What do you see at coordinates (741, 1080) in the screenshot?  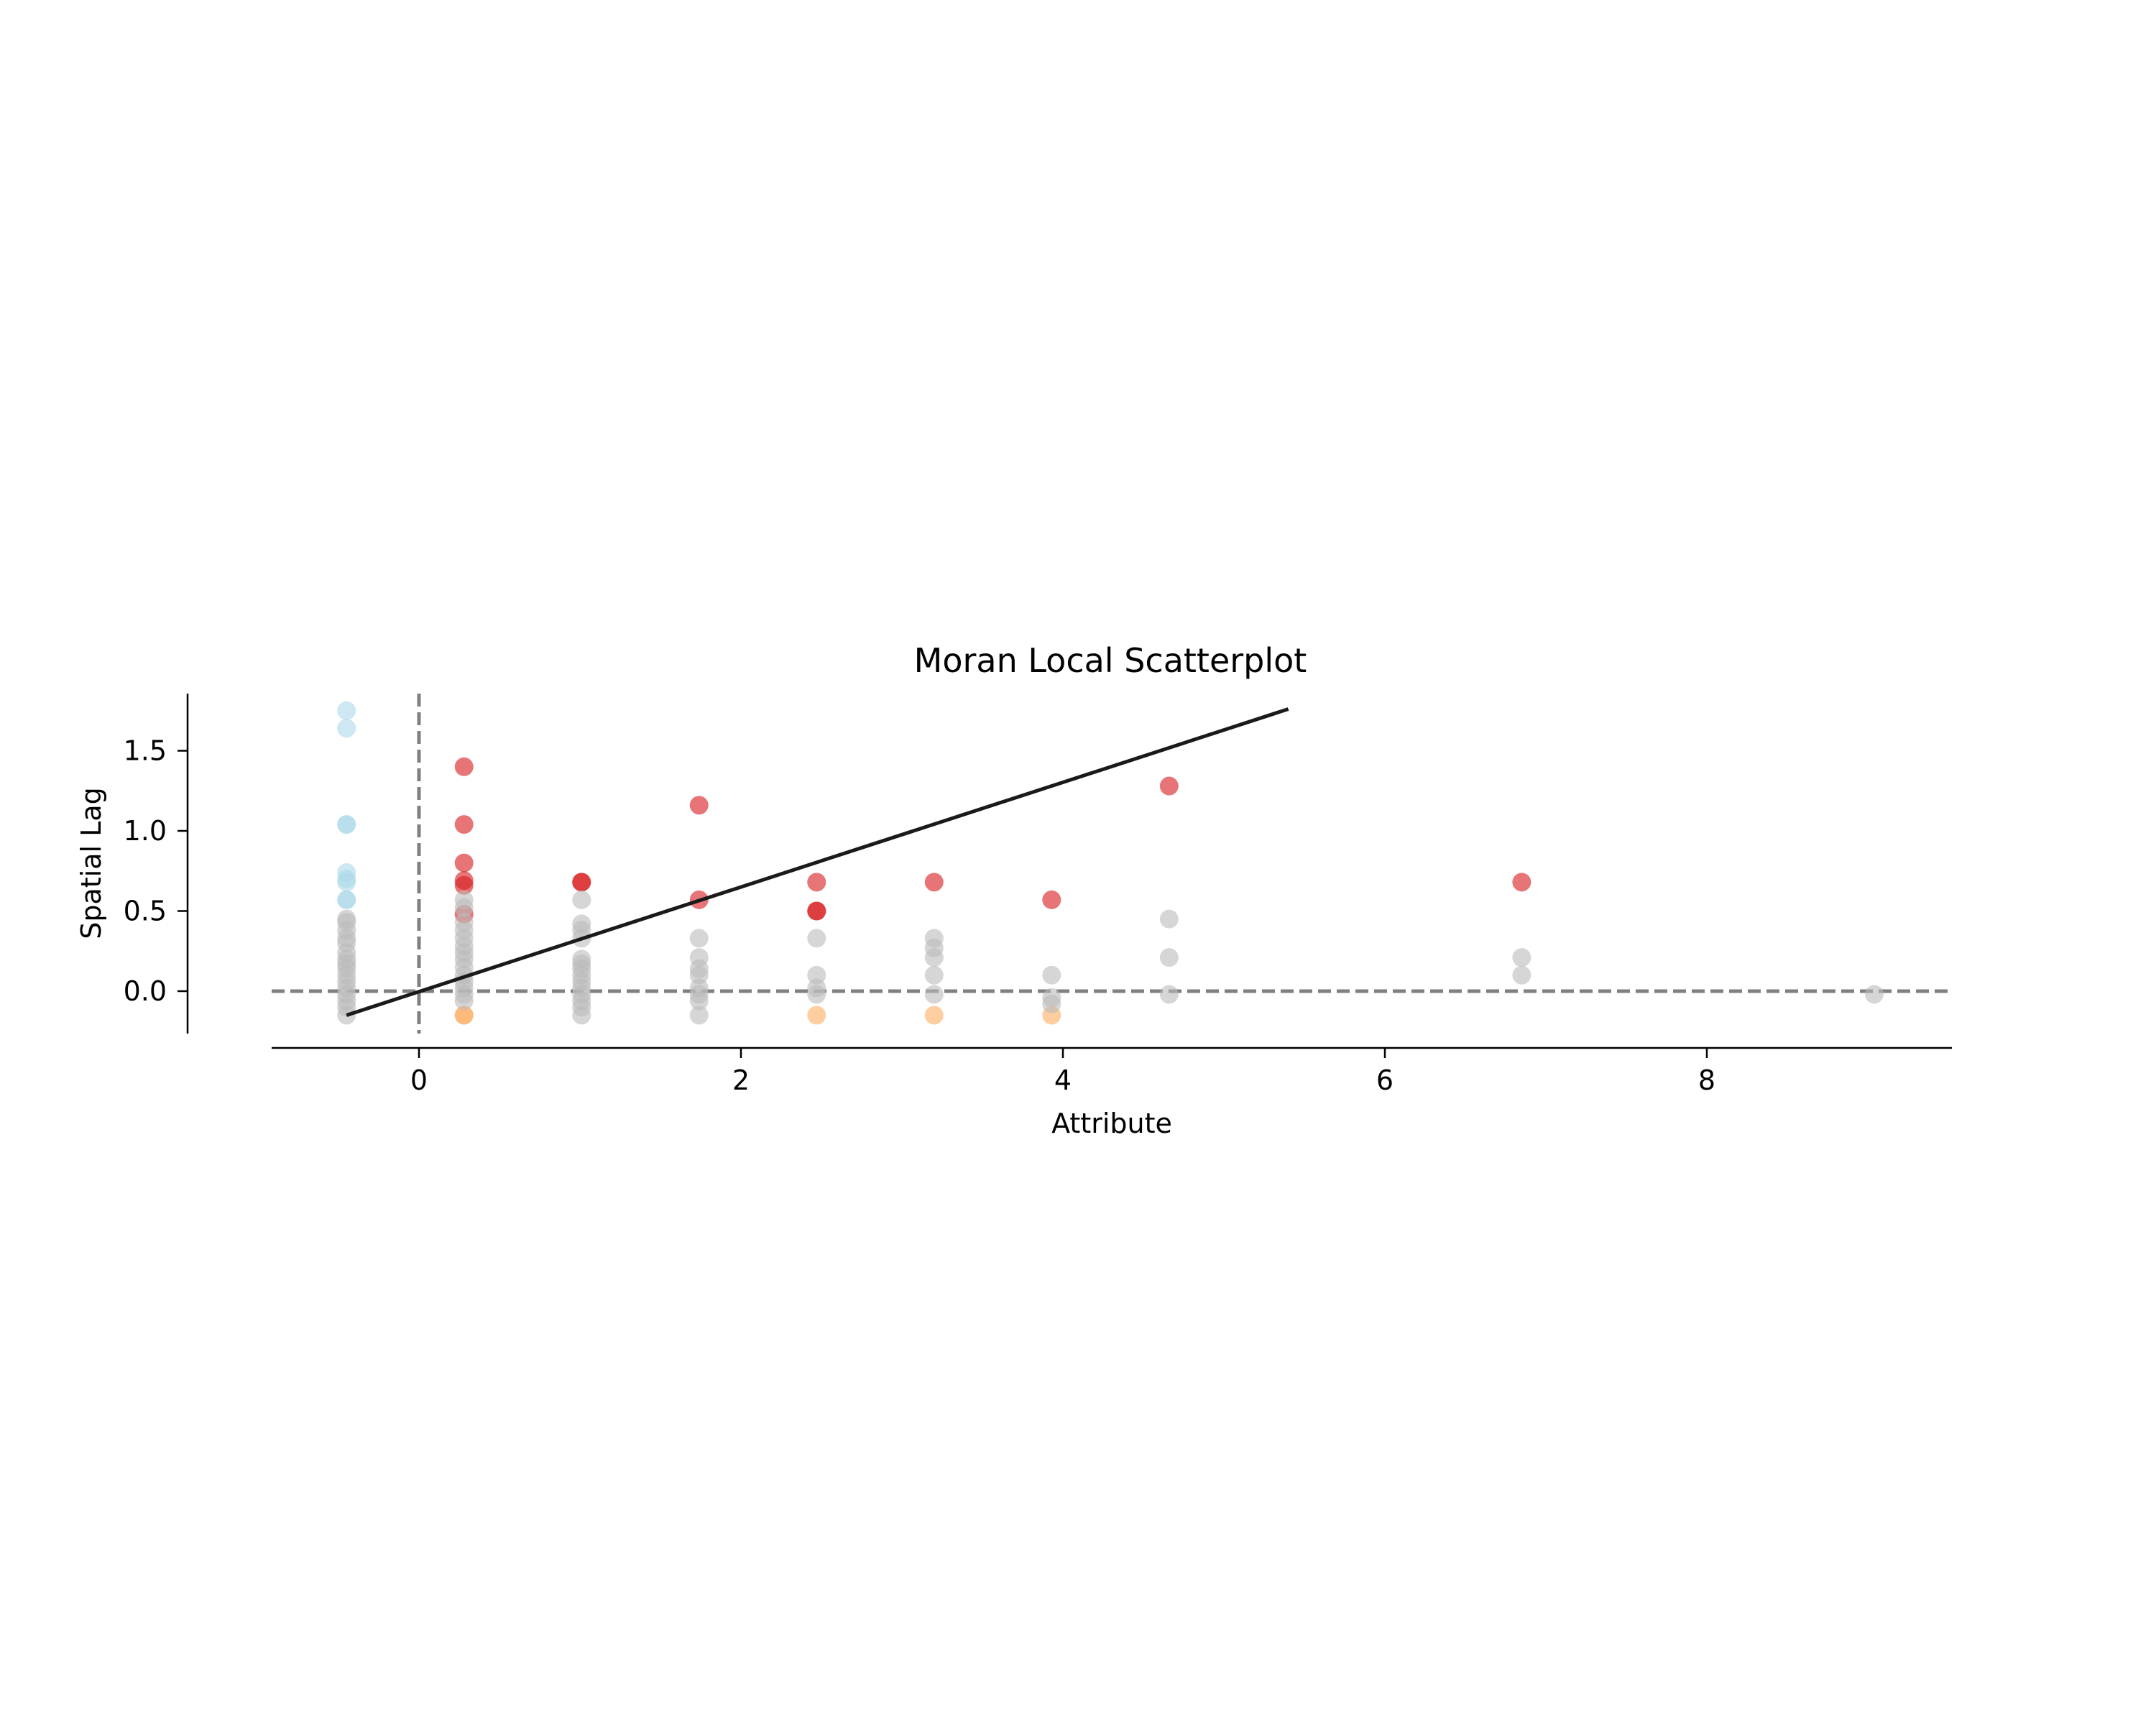 I see `x-tick-label: 2` at bounding box center [741, 1080].